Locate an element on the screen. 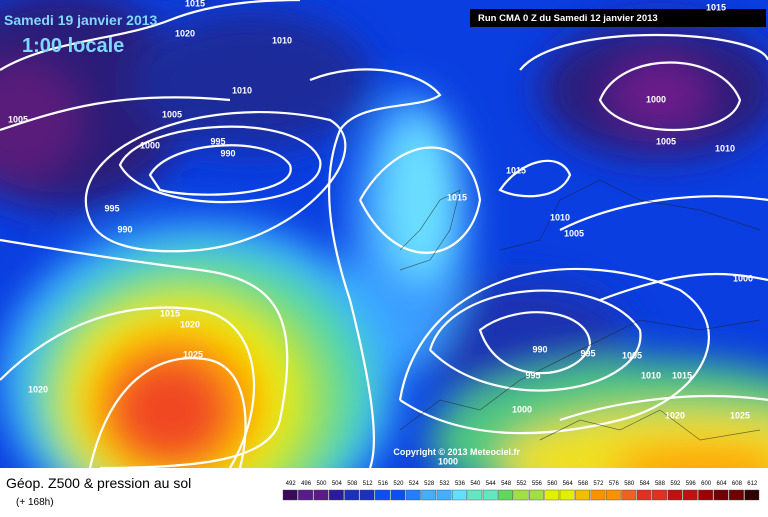 The height and width of the screenshot is (517, 768). footer-title: Géop. Z500 & pression au sol is located at coordinates (98, 483).